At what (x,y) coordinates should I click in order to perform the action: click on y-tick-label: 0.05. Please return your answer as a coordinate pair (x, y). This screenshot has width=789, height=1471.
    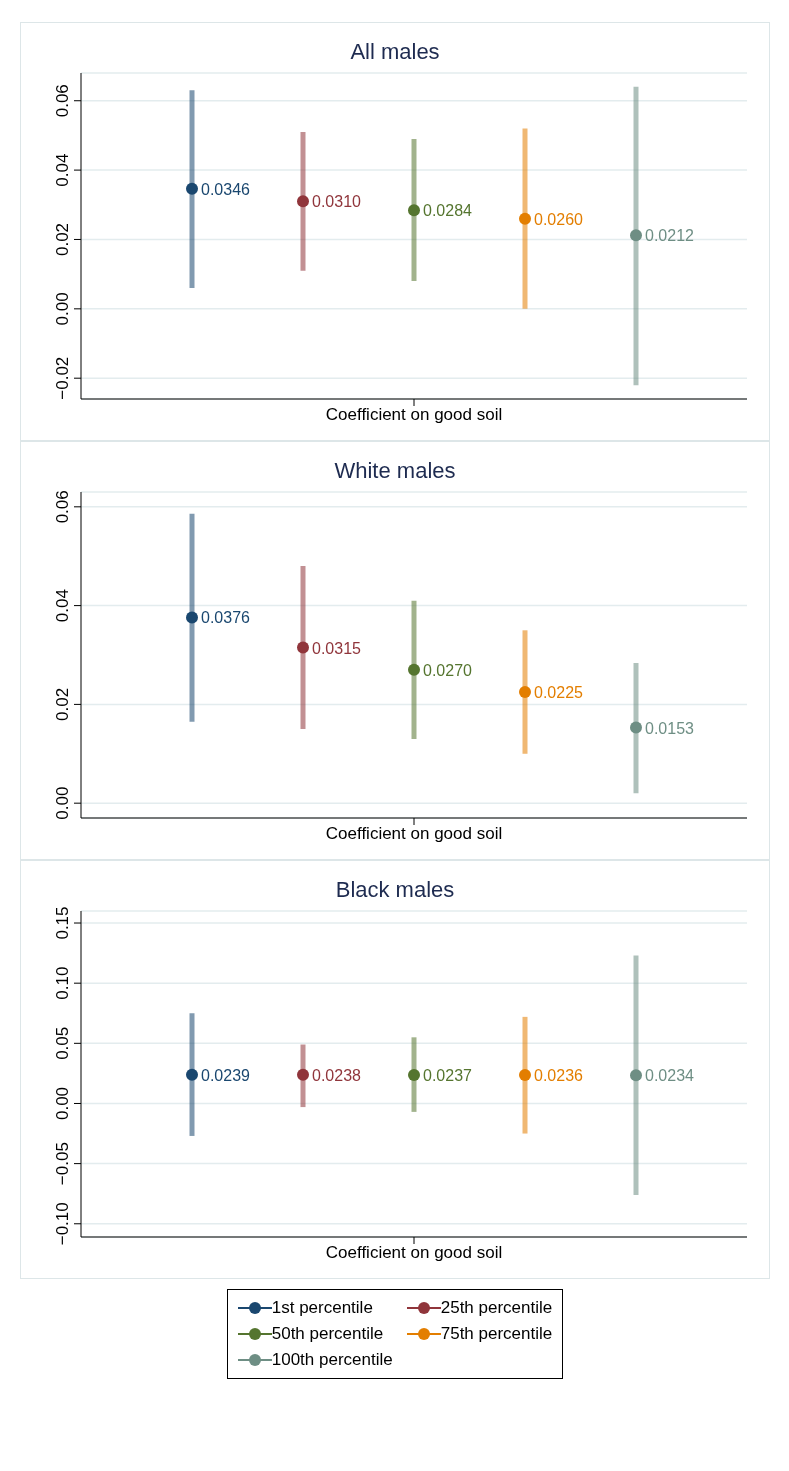
    Looking at the image, I should click on (62, 1043).